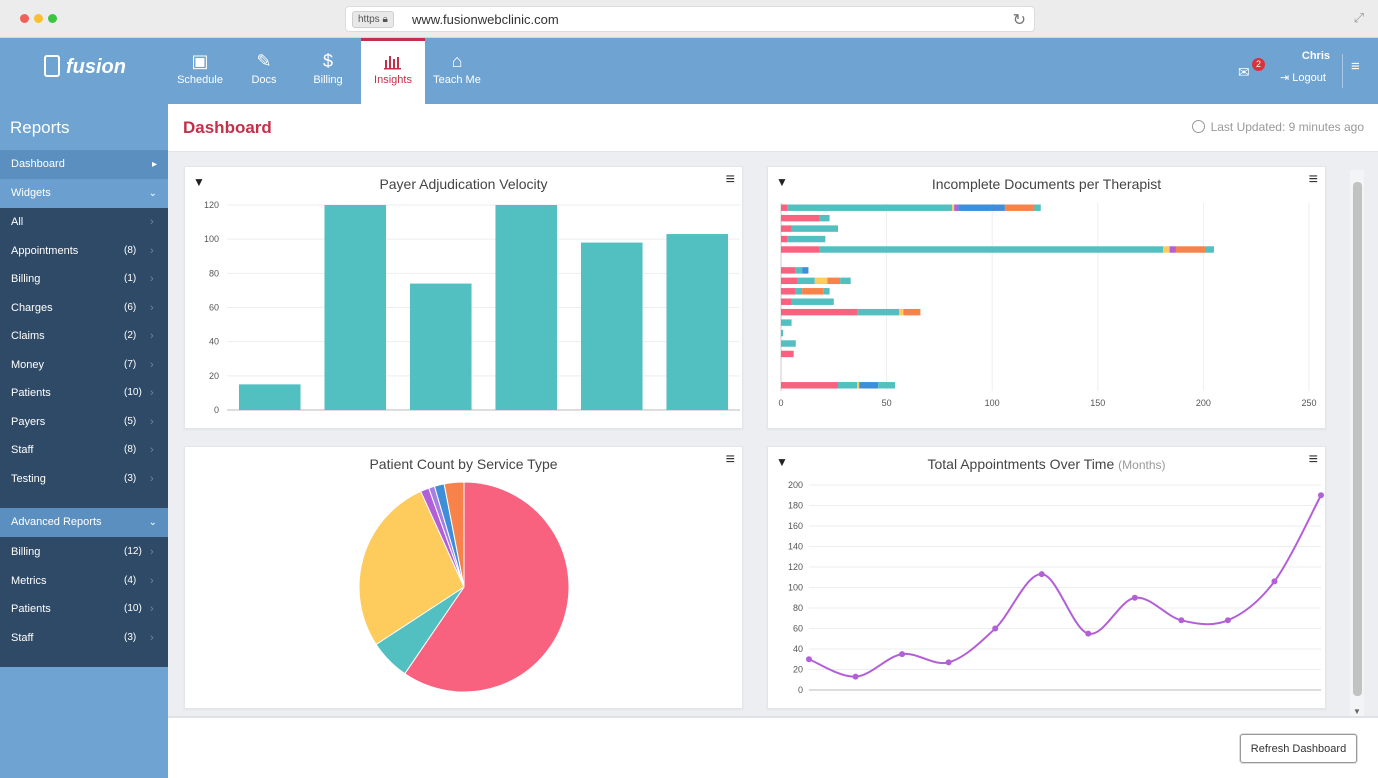 The height and width of the screenshot is (778, 1378). I want to click on nav-tab-billing: $ Billing, so click(328, 71).